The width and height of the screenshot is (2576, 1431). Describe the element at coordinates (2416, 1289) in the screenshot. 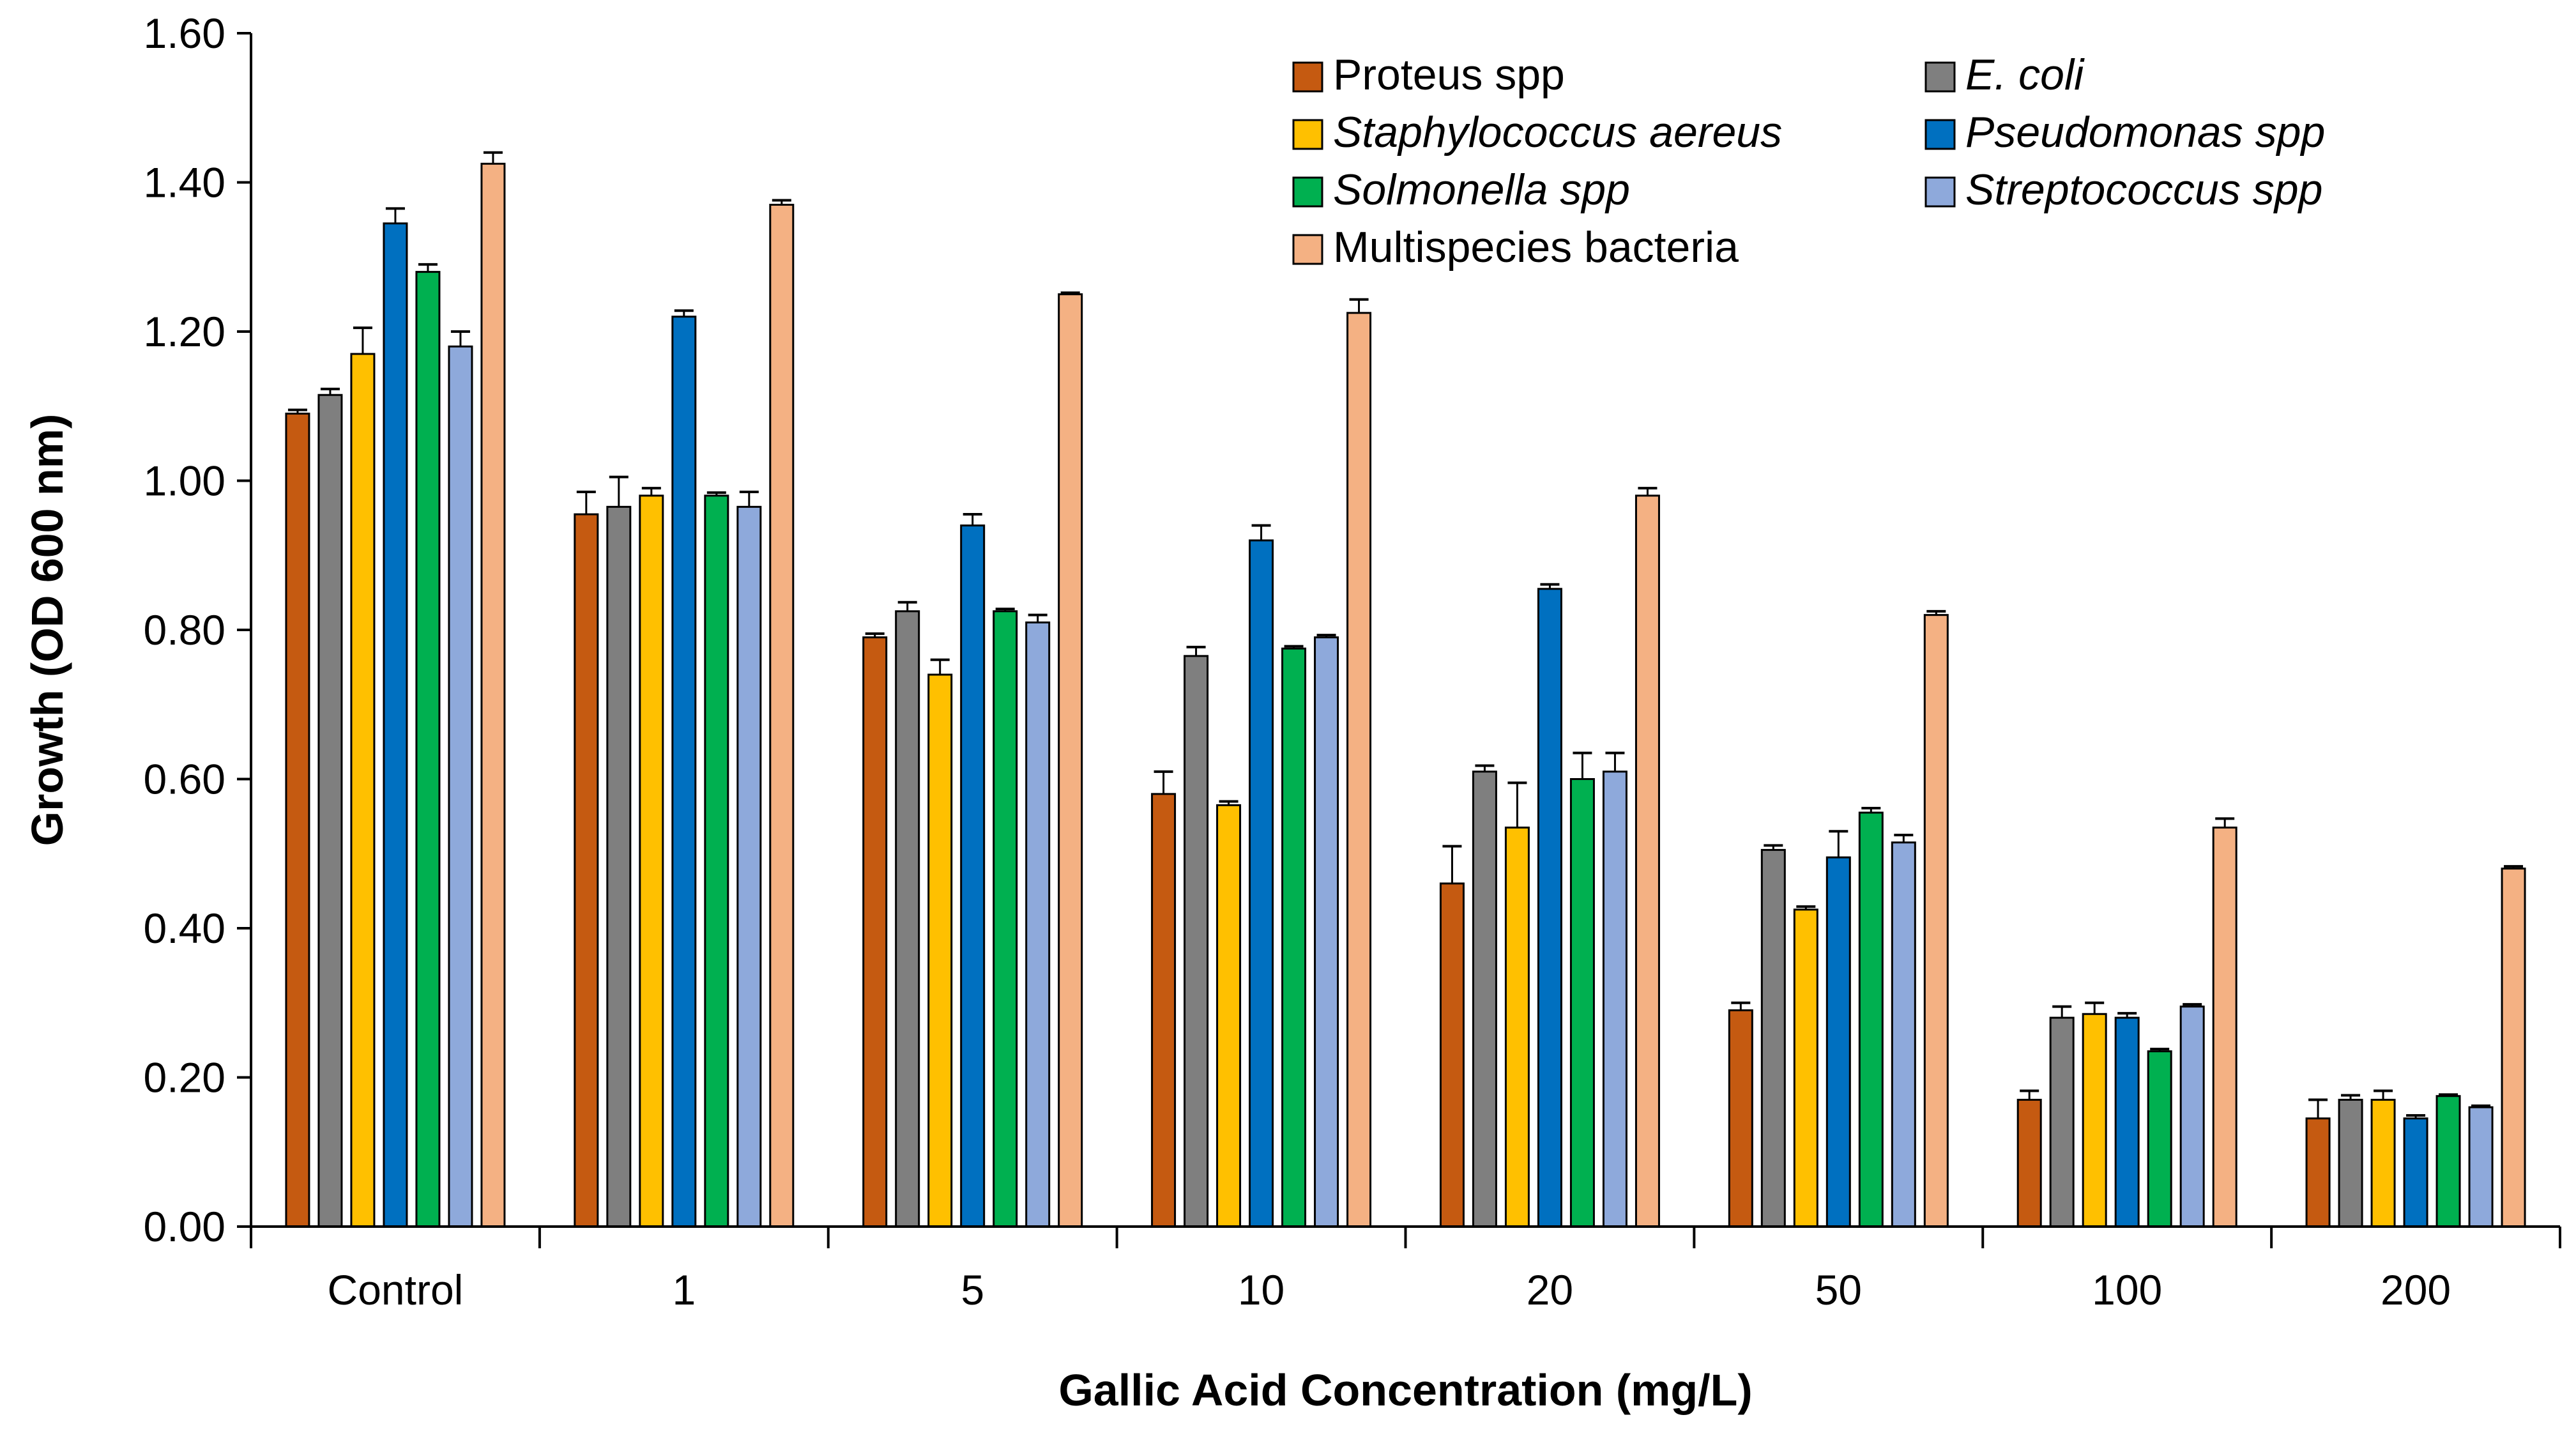

I see `x-tick-label: 200` at that location.